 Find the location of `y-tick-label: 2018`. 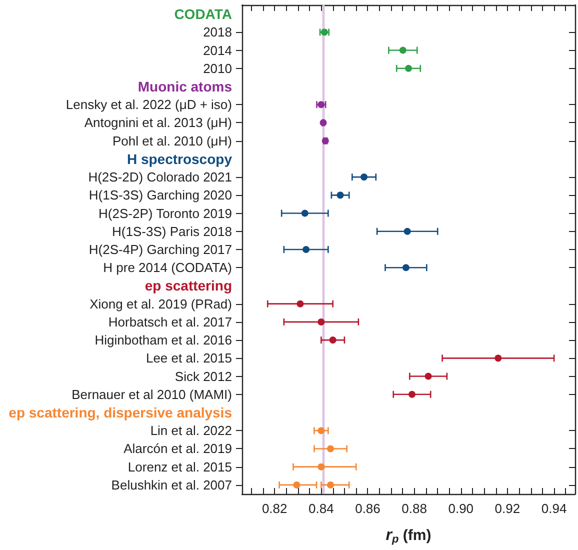

y-tick-label: 2018 is located at coordinates (217, 32).